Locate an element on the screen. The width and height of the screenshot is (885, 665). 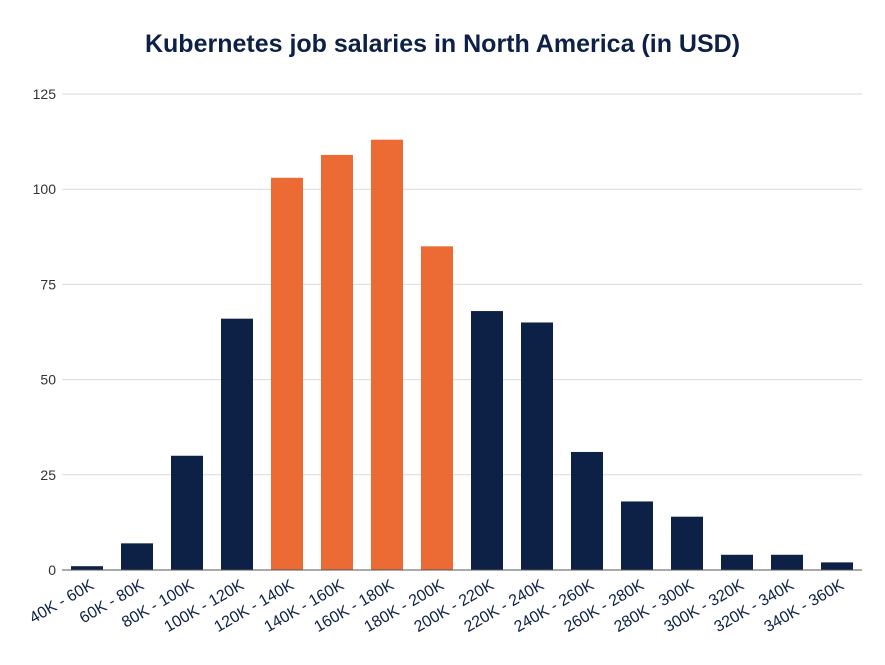
y-tick-label: 125 is located at coordinates (45, 94).